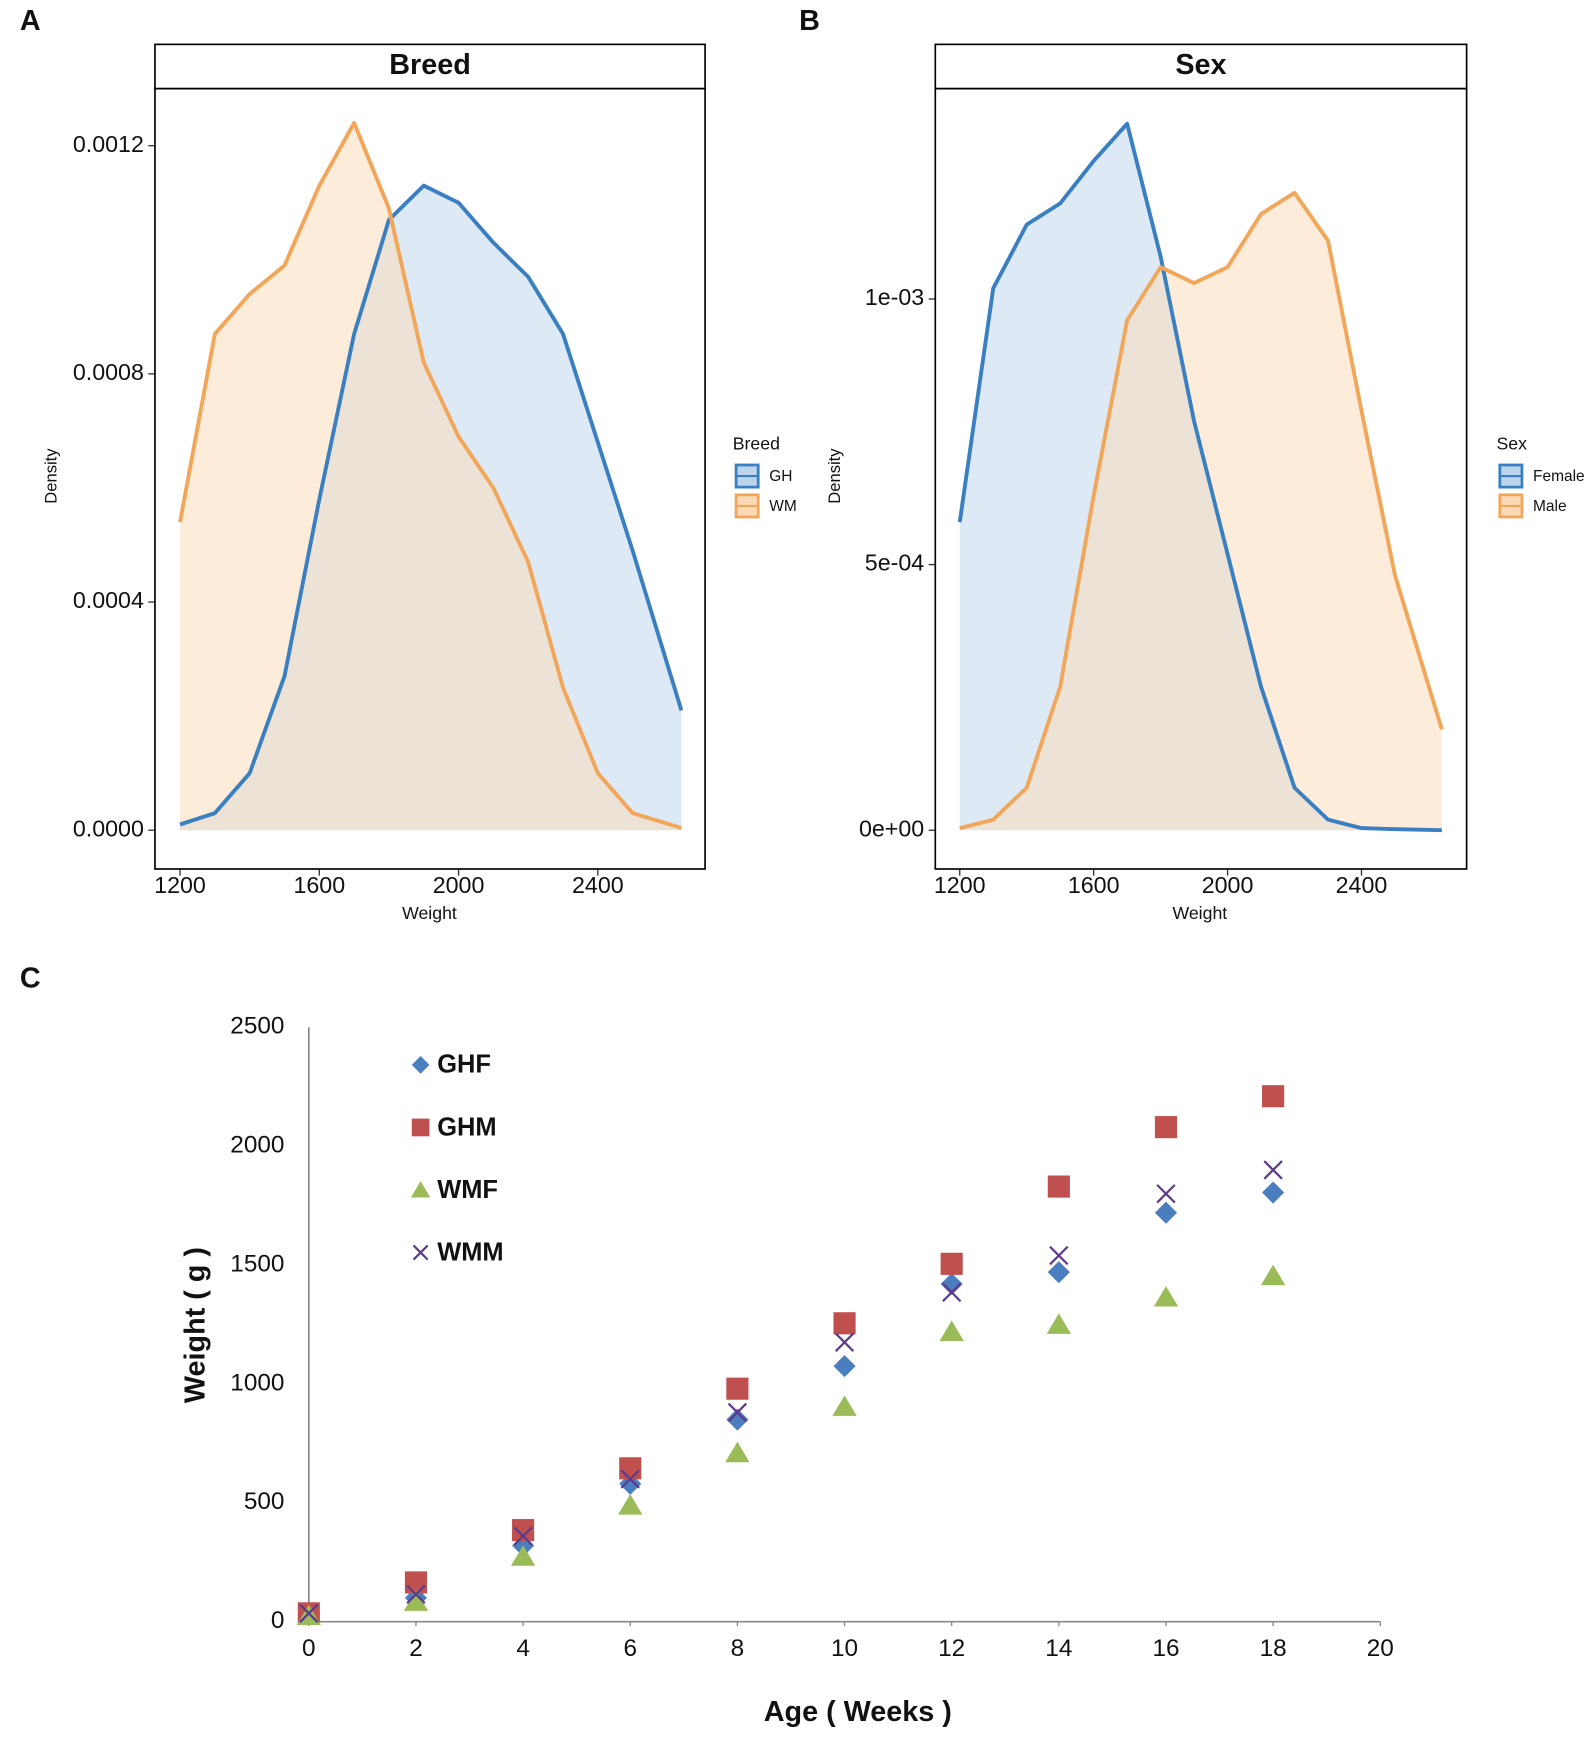 The width and height of the screenshot is (1595, 1738). Describe the element at coordinates (416, 1648) in the screenshot. I see `x-tick-label: 2` at that location.